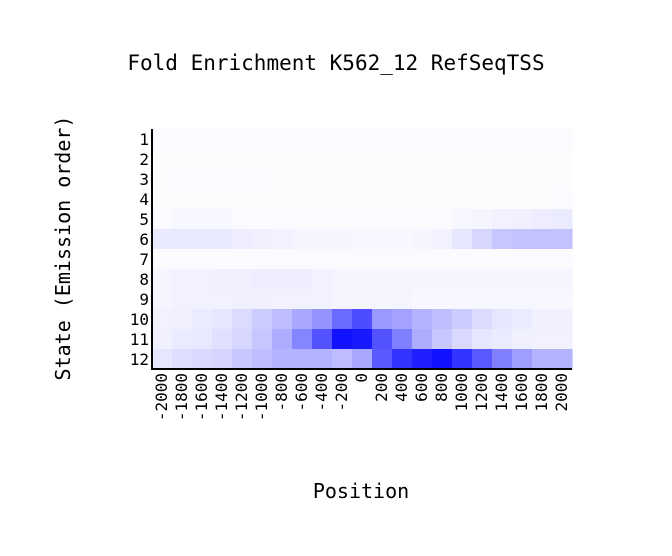 The width and height of the screenshot is (672, 556). Describe the element at coordinates (341, 392) in the screenshot. I see `x-tick-label: -200` at that location.